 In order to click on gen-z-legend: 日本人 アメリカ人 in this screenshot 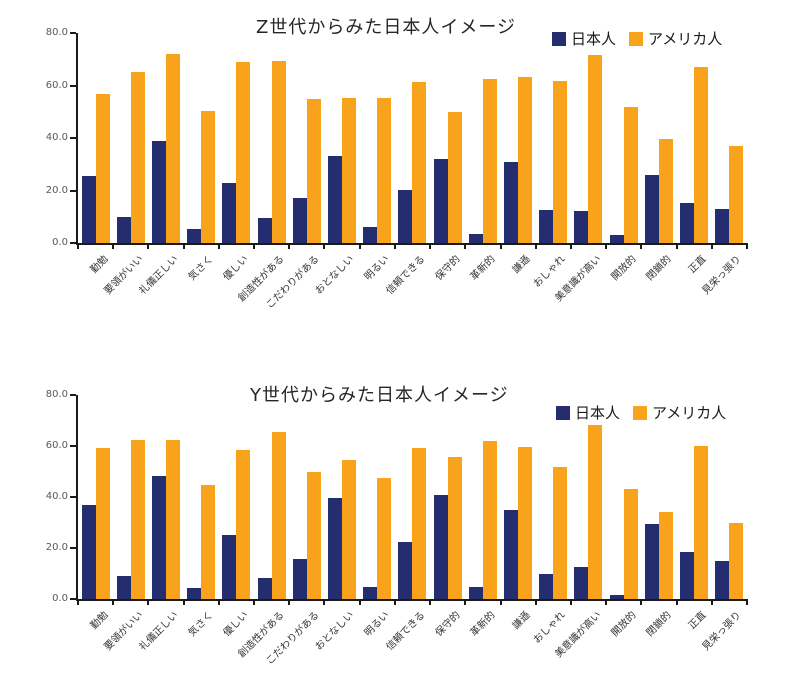, I will do `click(637, 38)`.